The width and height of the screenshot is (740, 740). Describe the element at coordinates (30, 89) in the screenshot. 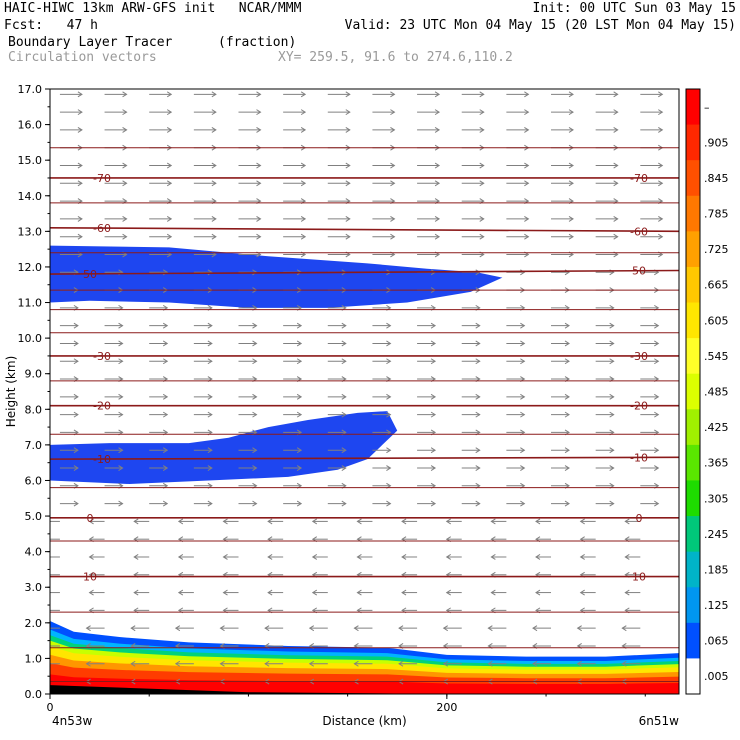

I see `y-tick-label: 17.0` at that location.